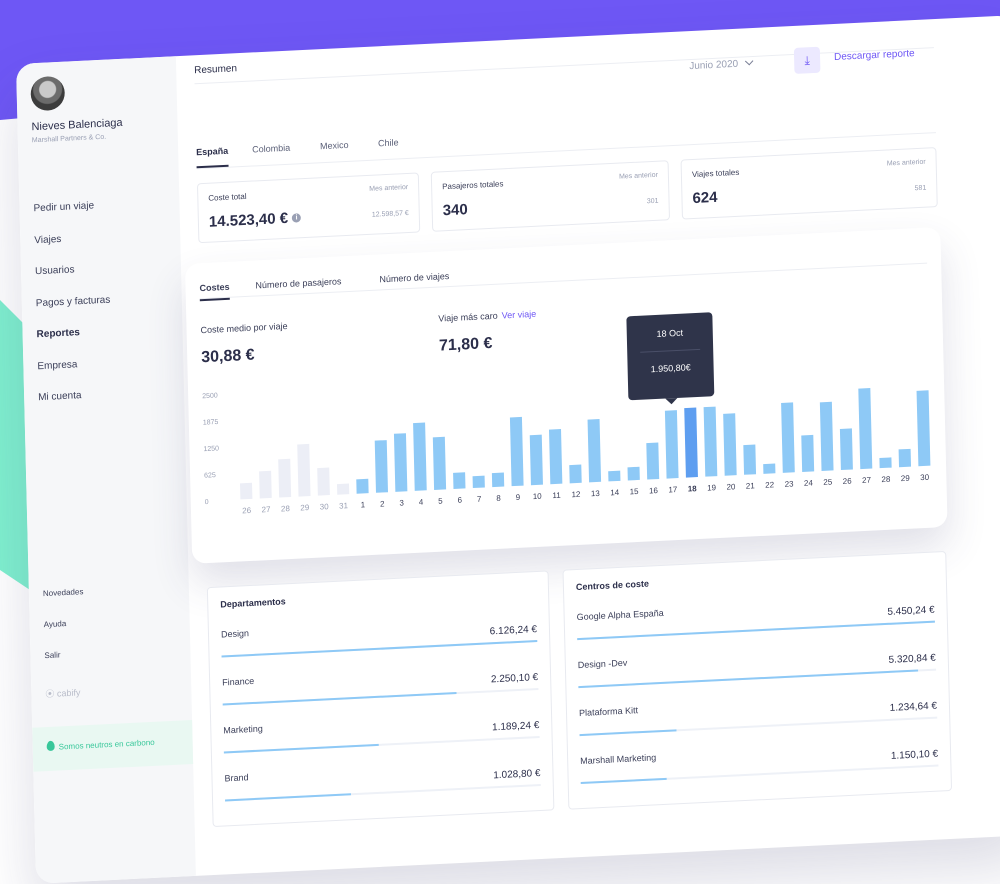 This screenshot has height=884, width=1000. What do you see at coordinates (914, 755) in the screenshot?
I see `item-amount: 1.150,10 €` at bounding box center [914, 755].